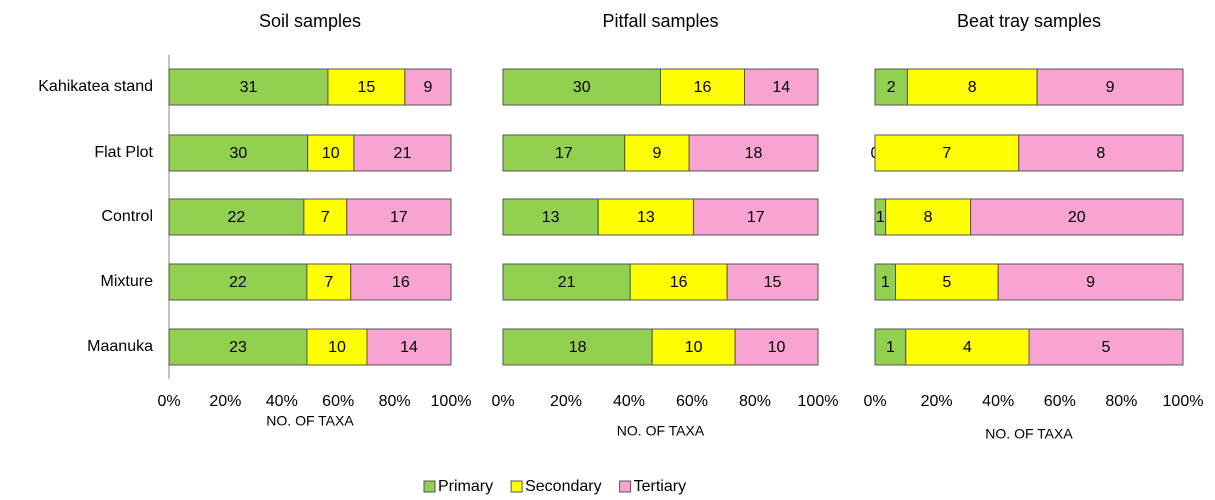 This screenshot has height=500, width=1215. What do you see at coordinates (451, 401) in the screenshot?
I see `x-tick-label: 100%` at bounding box center [451, 401].